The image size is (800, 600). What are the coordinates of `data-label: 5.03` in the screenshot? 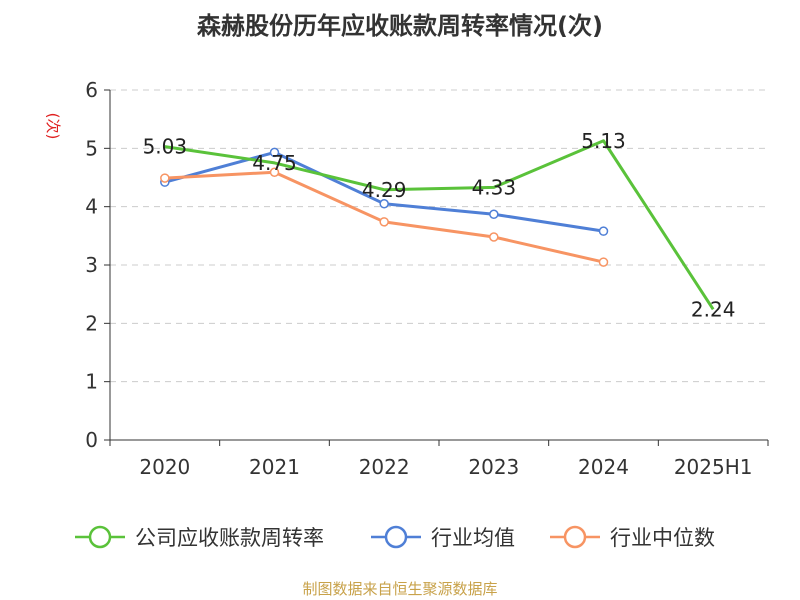 It's located at (165, 147).